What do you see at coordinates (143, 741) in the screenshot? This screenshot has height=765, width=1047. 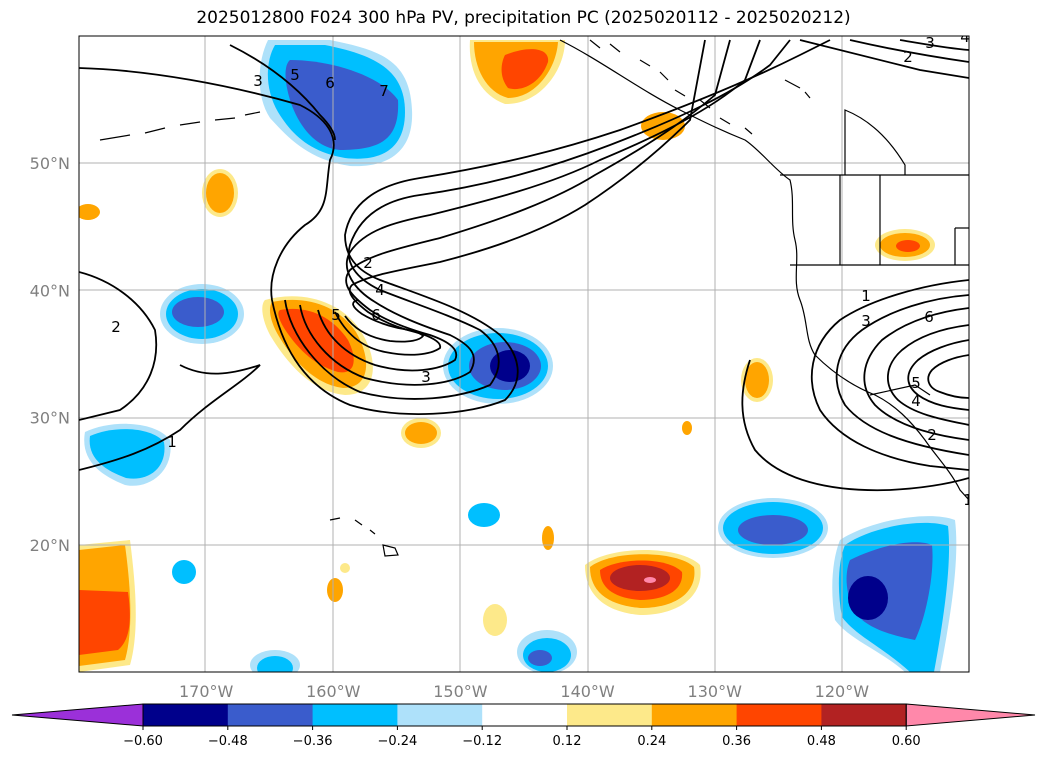 I see `colorbar-tick-label: −0.60` at bounding box center [143, 741].